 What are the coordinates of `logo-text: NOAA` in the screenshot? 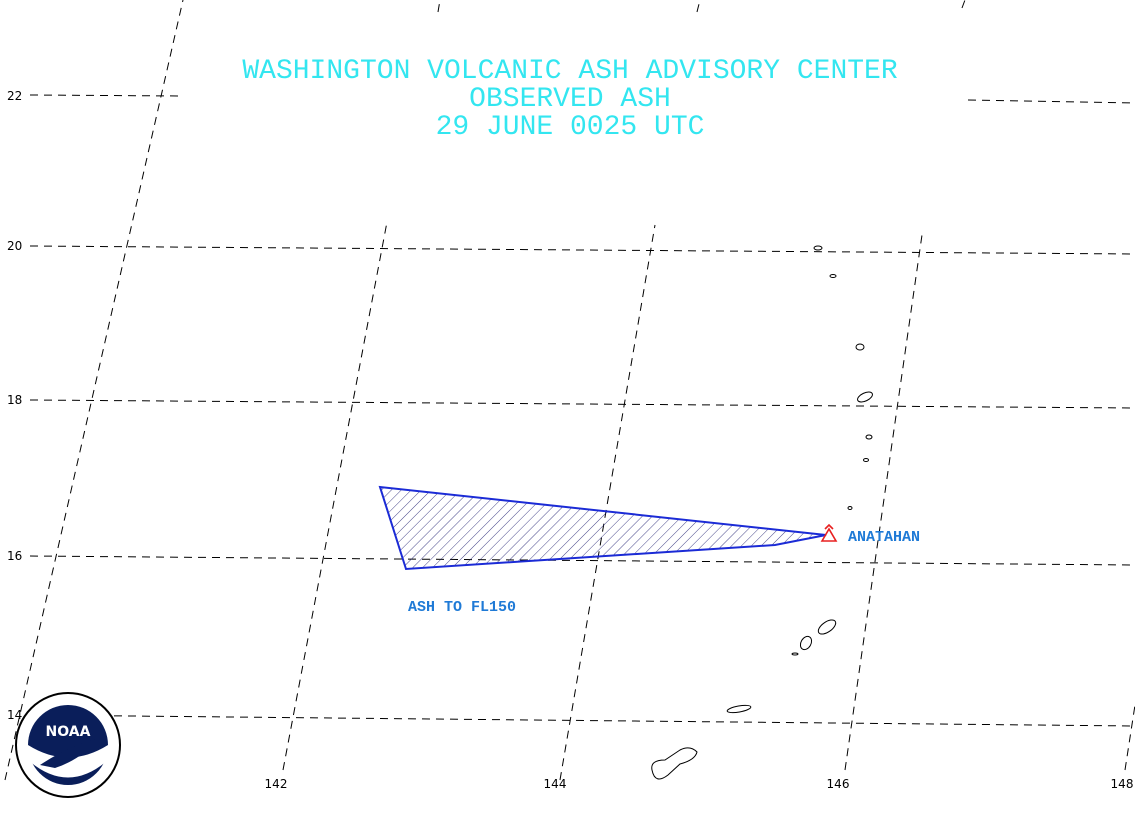 It's located at (68, 732).